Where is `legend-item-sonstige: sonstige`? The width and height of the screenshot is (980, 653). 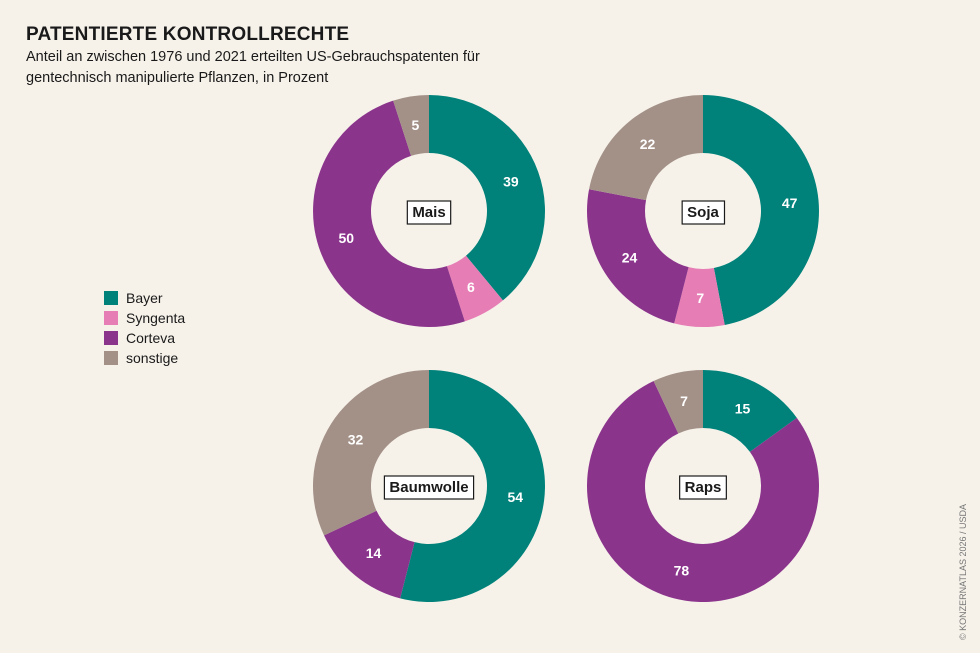
legend-item-sonstige: sonstige is located at coordinates (144, 358).